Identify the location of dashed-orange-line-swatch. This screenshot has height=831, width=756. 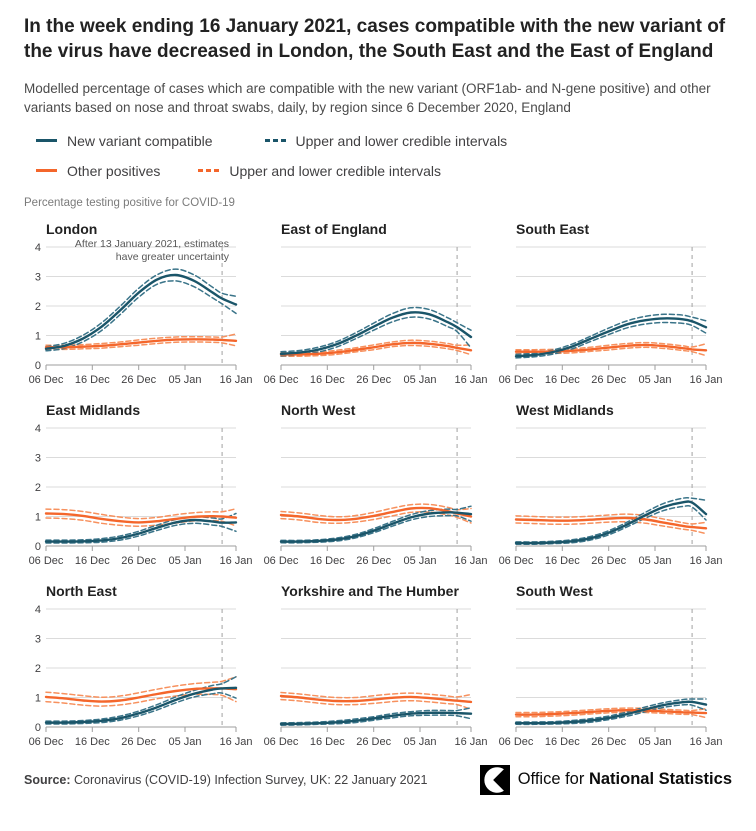
(209, 171).